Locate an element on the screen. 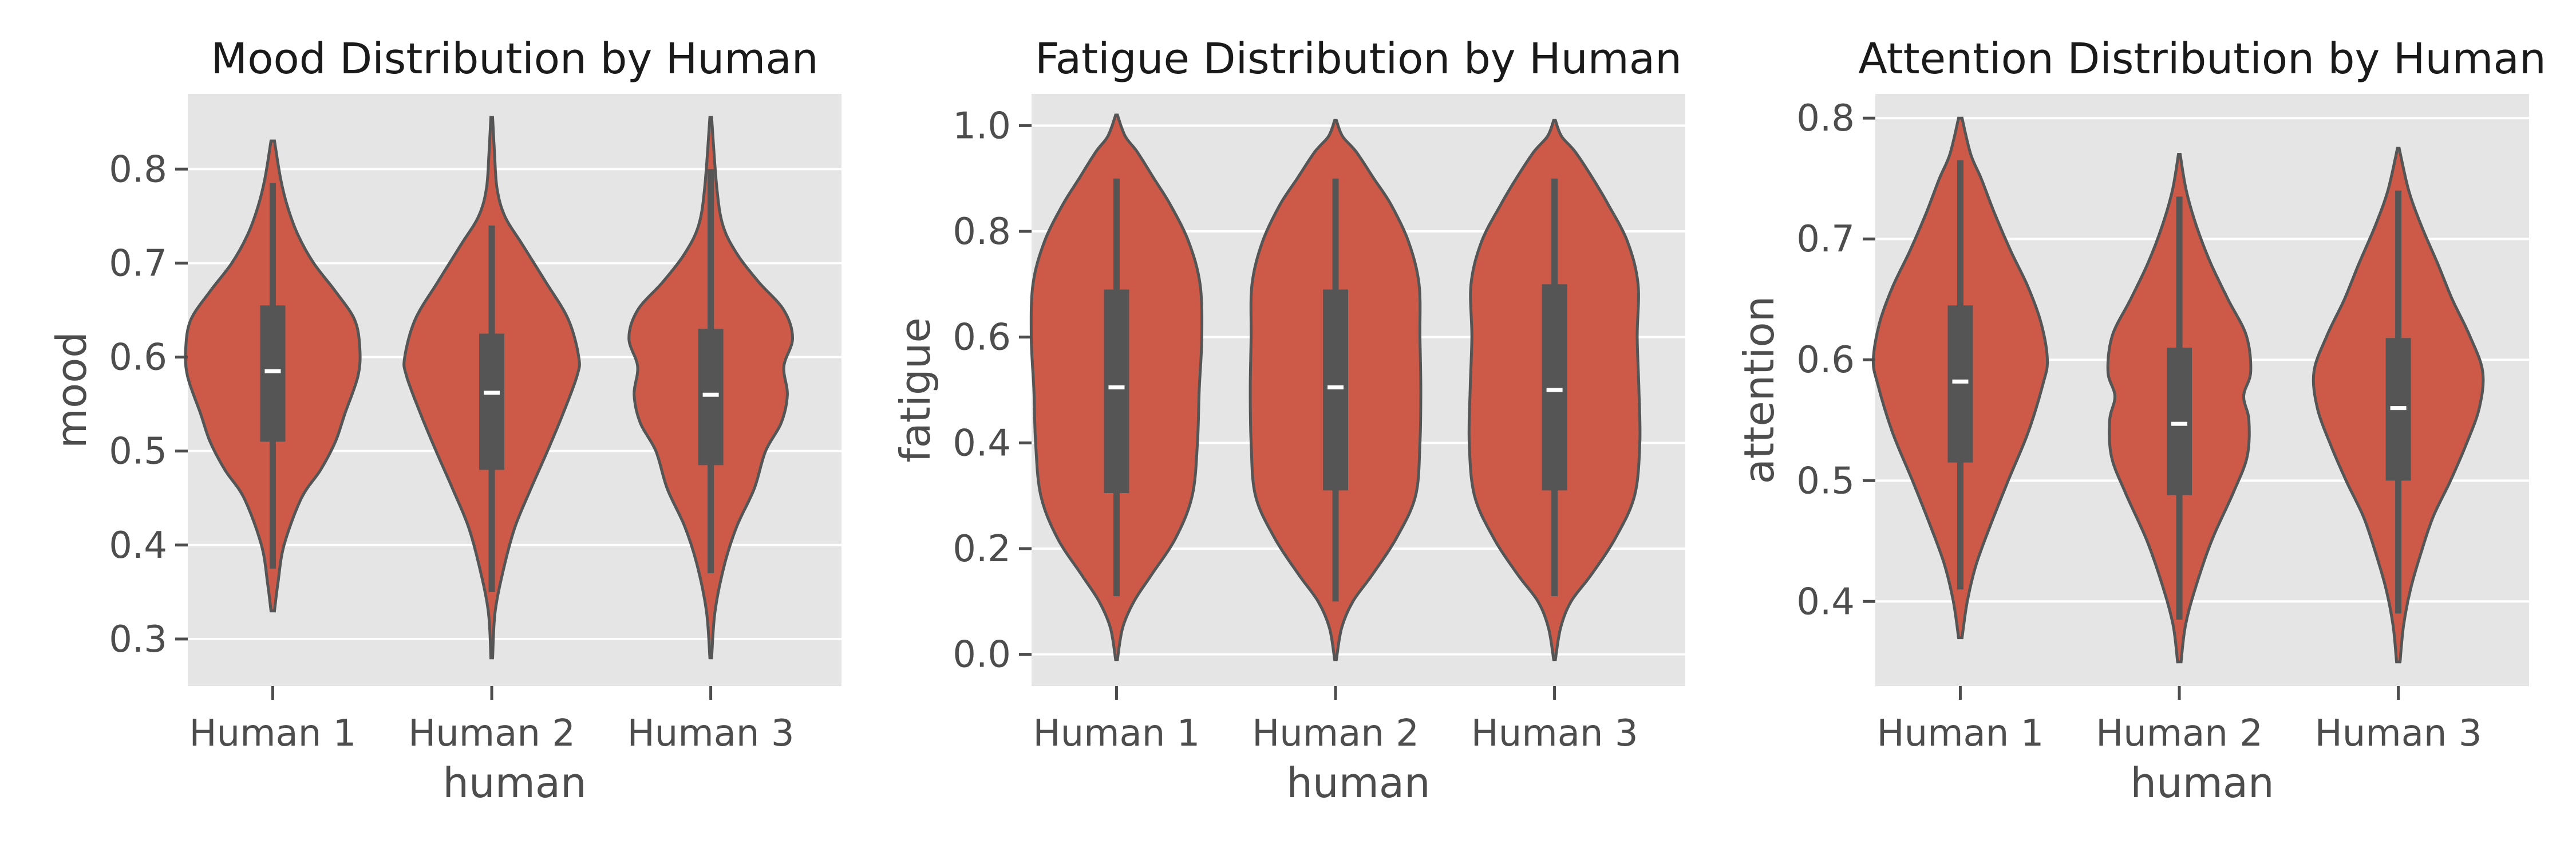  fatigue-x-tick-label: Human 3 is located at coordinates (1554, 733).